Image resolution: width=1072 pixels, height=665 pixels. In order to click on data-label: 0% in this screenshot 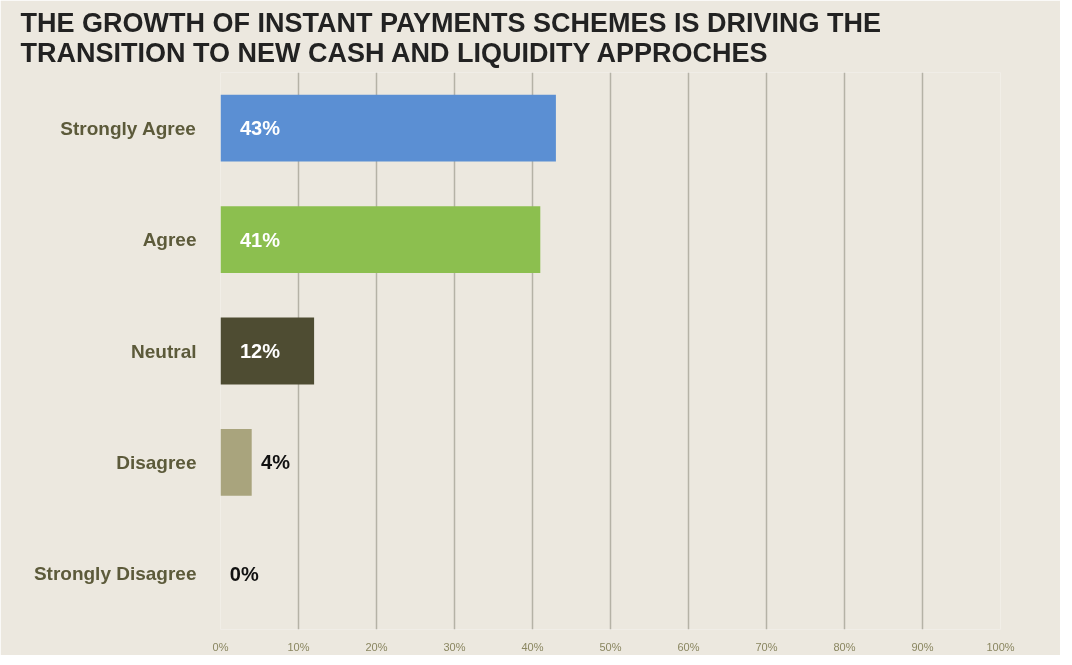, I will do `click(244, 573)`.